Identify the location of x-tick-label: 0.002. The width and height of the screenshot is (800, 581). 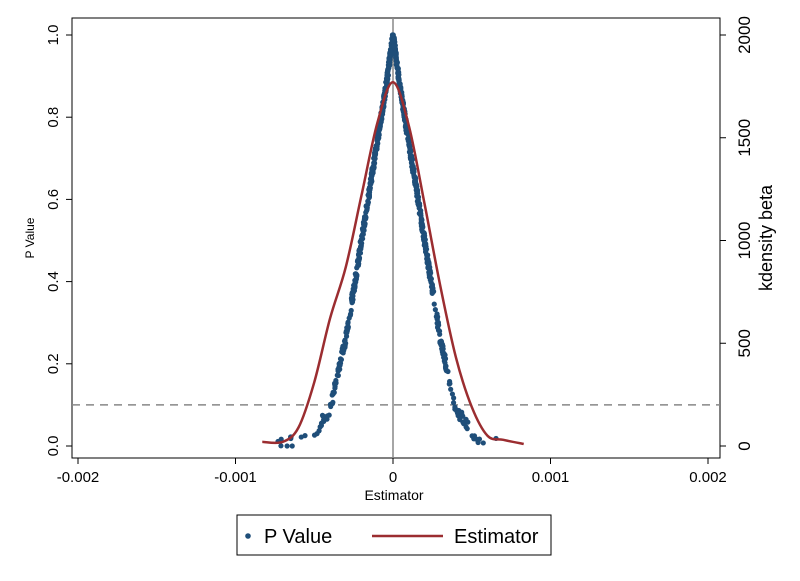
(708, 477).